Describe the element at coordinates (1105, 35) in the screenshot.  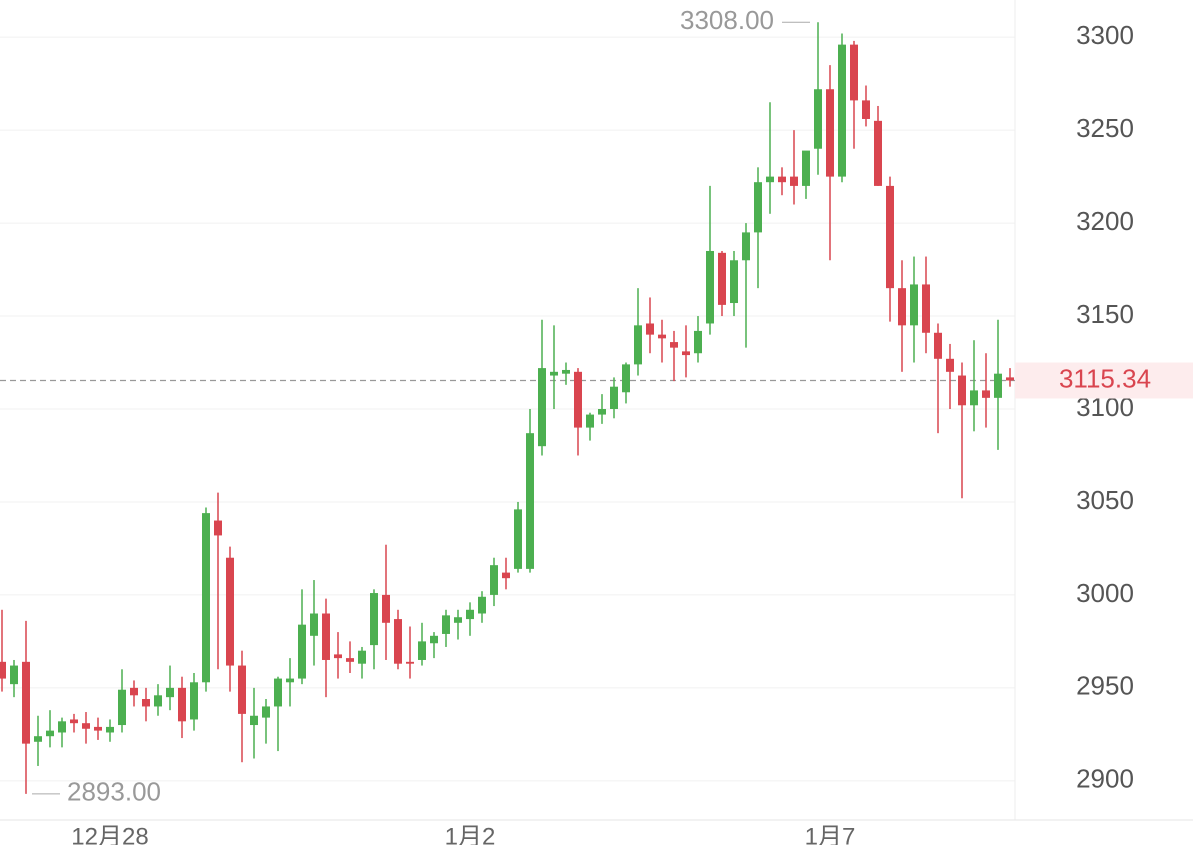
I see `y-tick-label: 3300` at that location.